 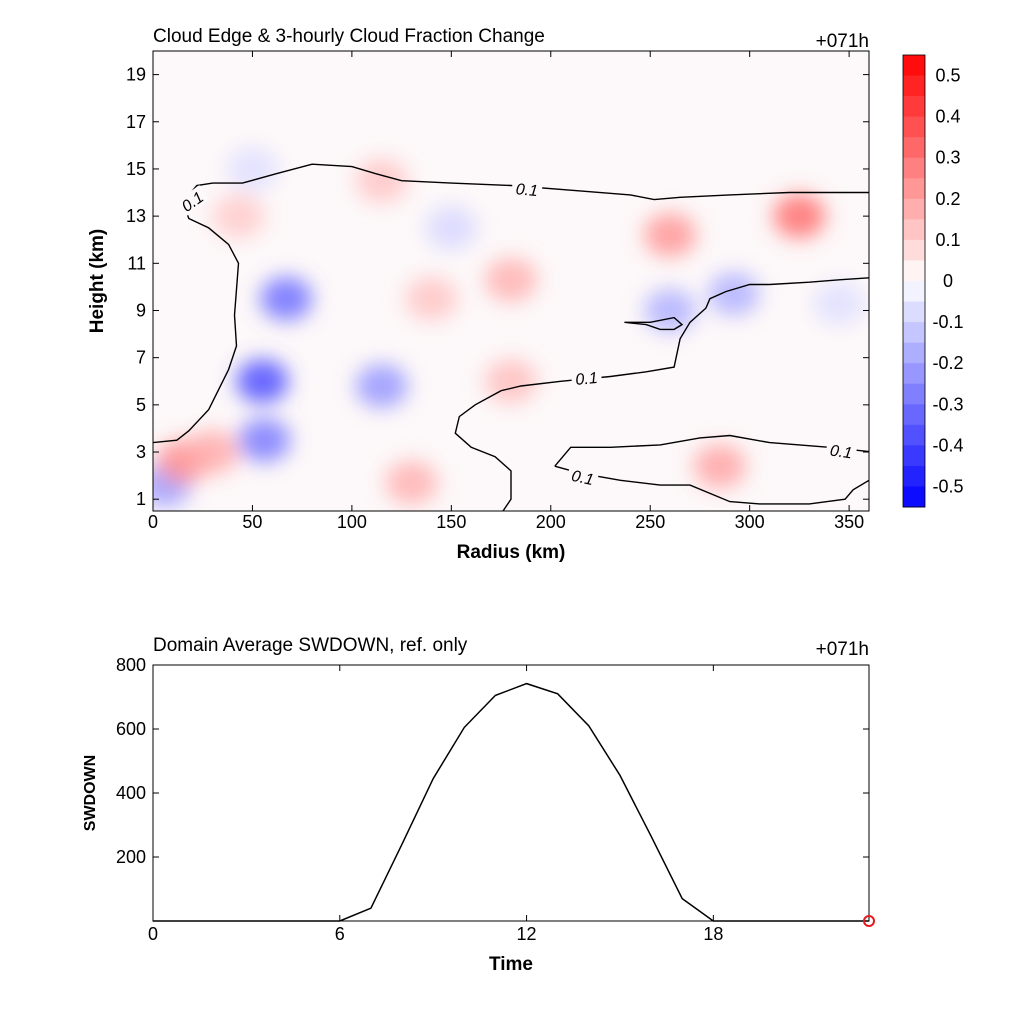 I want to click on bottom-x-axis-label: Time, so click(x=511, y=964).